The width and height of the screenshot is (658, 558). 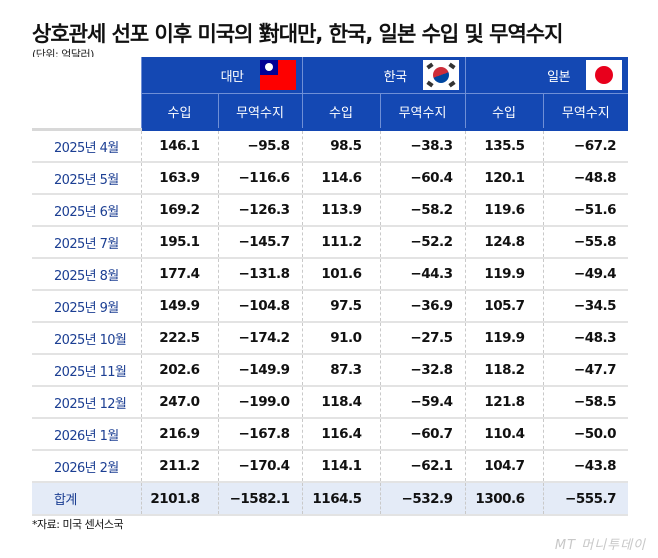 I want to click on balance-value: −199.0, so click(x=260, y=402).